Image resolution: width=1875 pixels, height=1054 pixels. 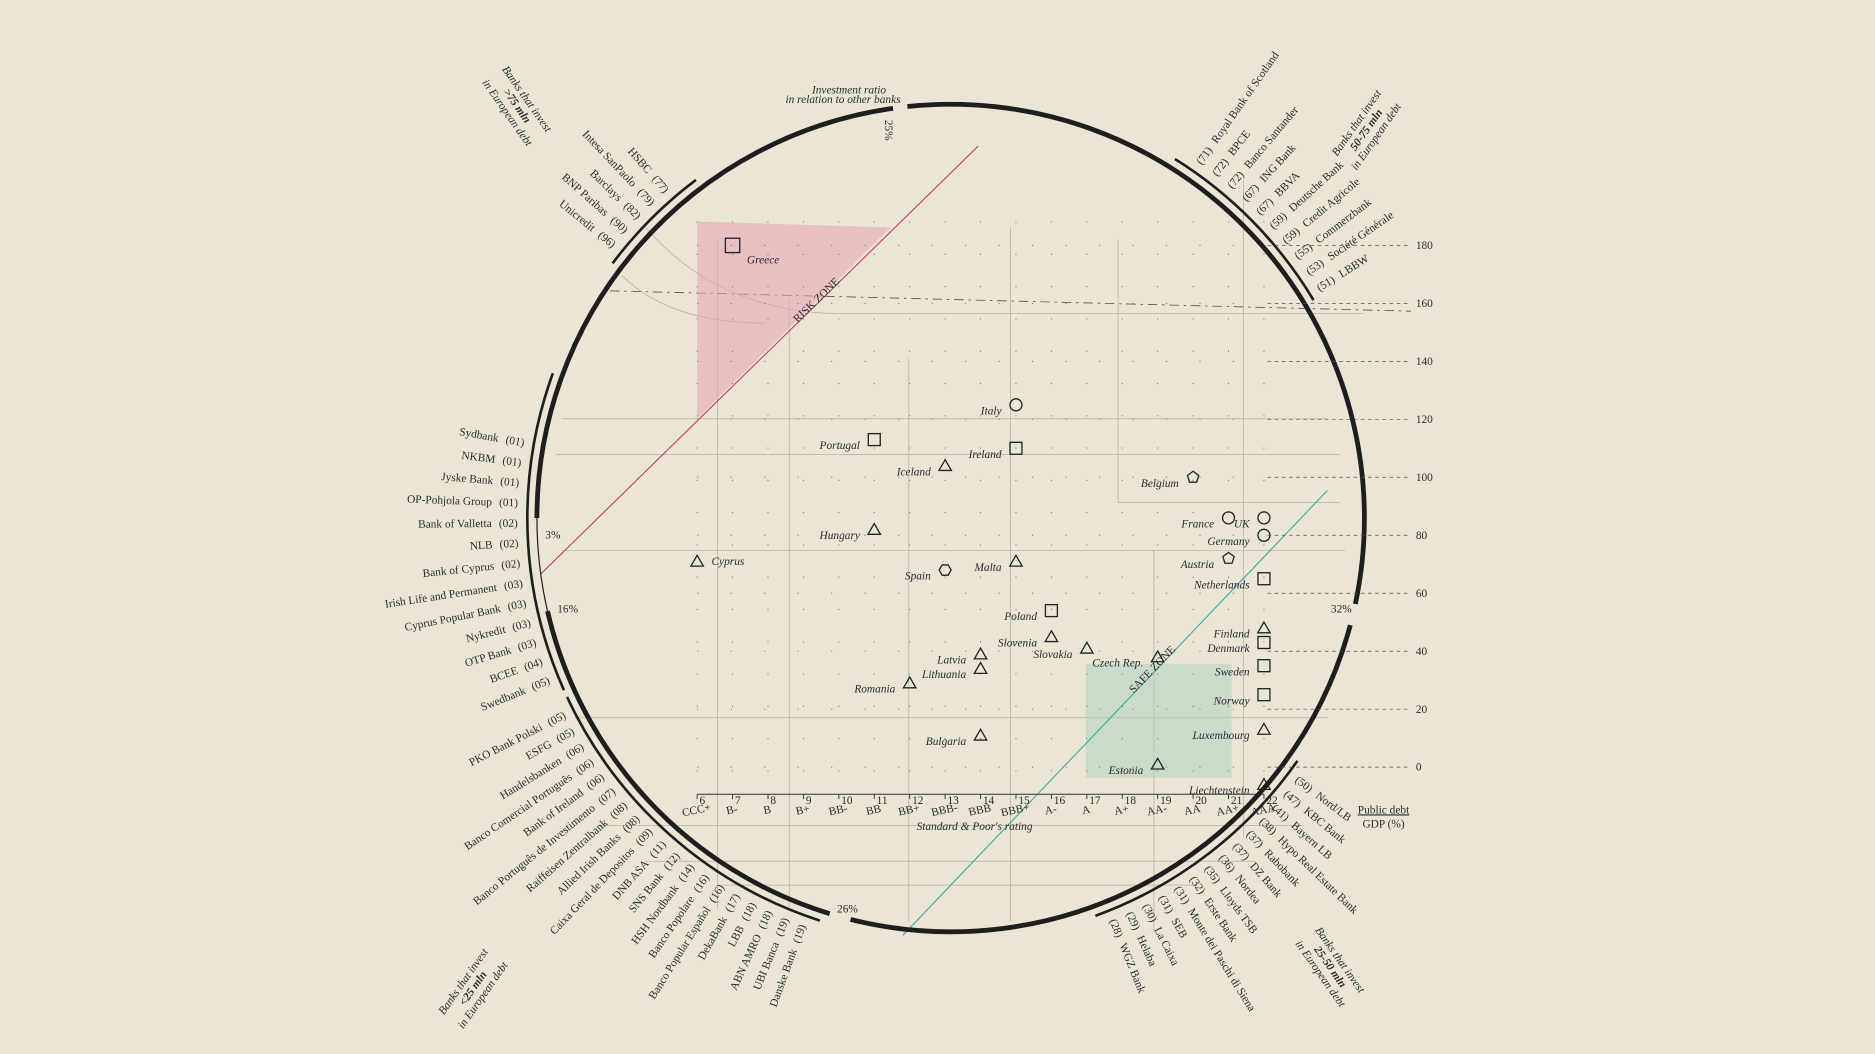 What do you see at coordinates (619, 226) in the screenshot?
I see `bank-count: (90)` at bounding box center [619, 226].